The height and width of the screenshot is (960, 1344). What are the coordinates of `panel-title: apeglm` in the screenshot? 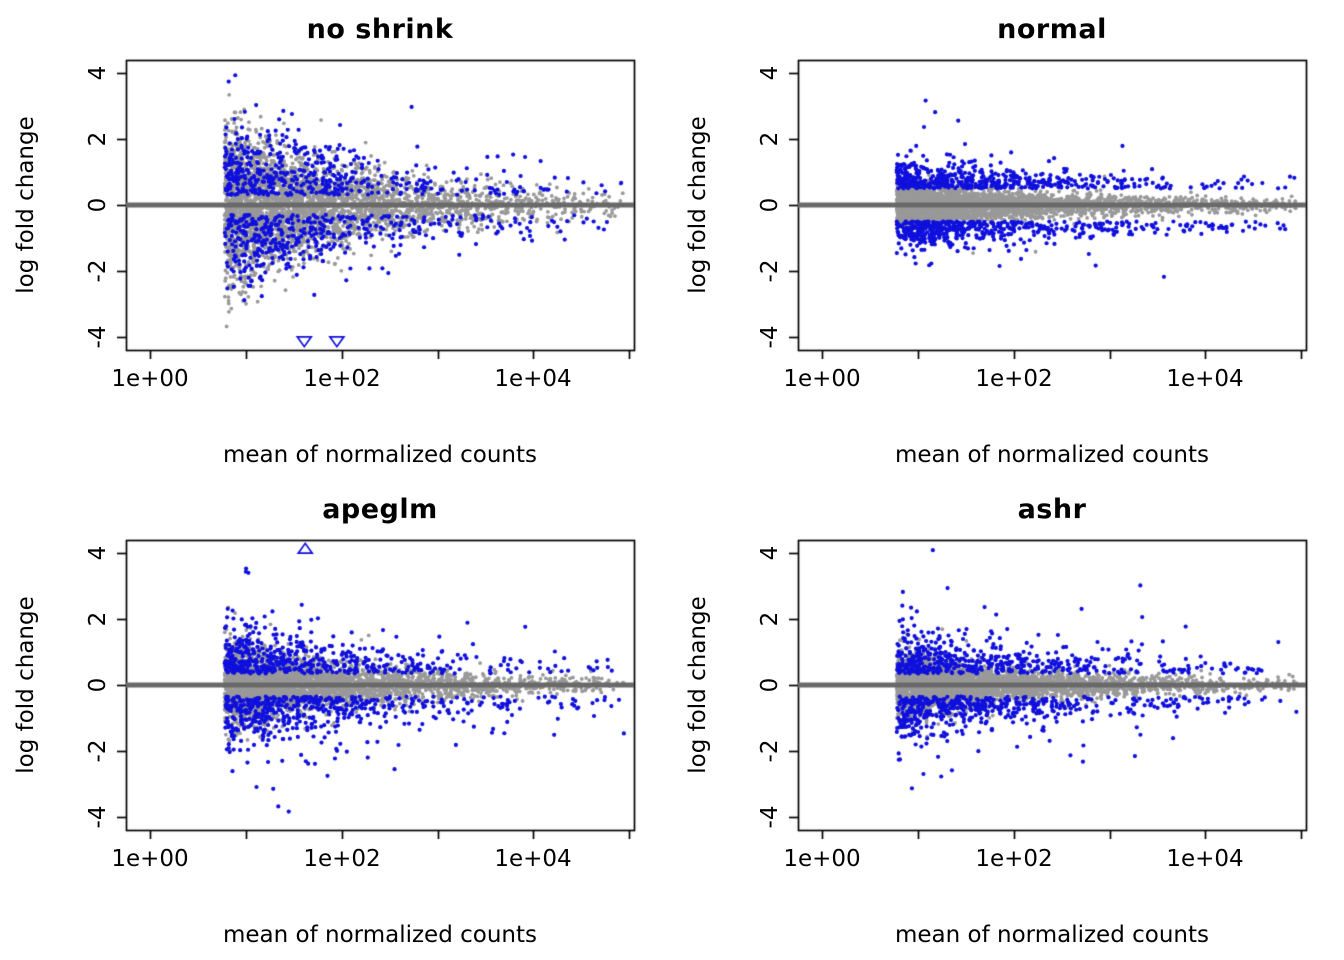 It's located at (380, 509).